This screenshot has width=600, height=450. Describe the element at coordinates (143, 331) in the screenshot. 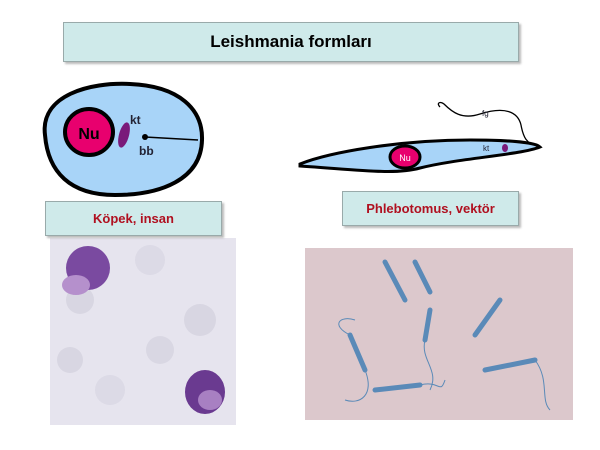

I see `amastigote-micrograph` at that location.